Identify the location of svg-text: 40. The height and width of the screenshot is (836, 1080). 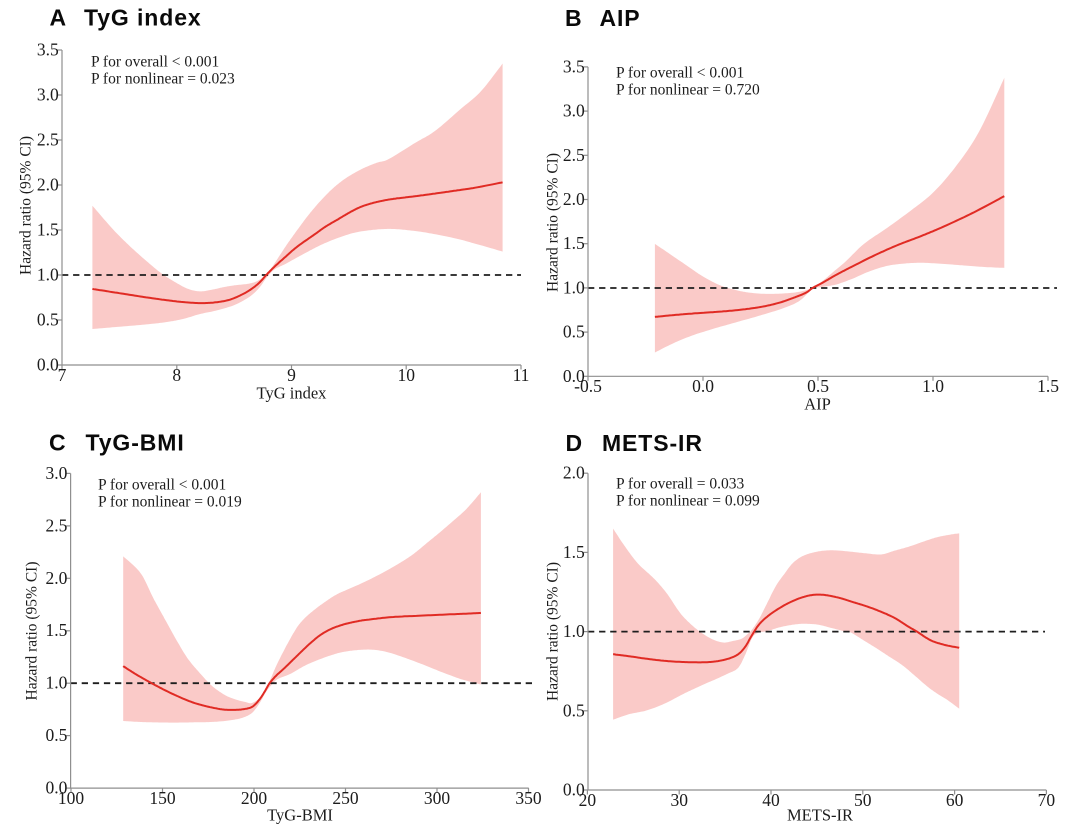
(771, 800).